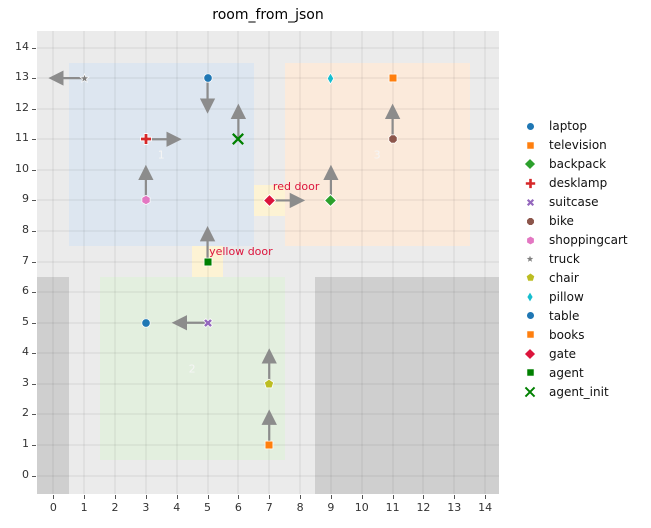  I want to click on legend-marker-icon-chair, so click(530, 277).